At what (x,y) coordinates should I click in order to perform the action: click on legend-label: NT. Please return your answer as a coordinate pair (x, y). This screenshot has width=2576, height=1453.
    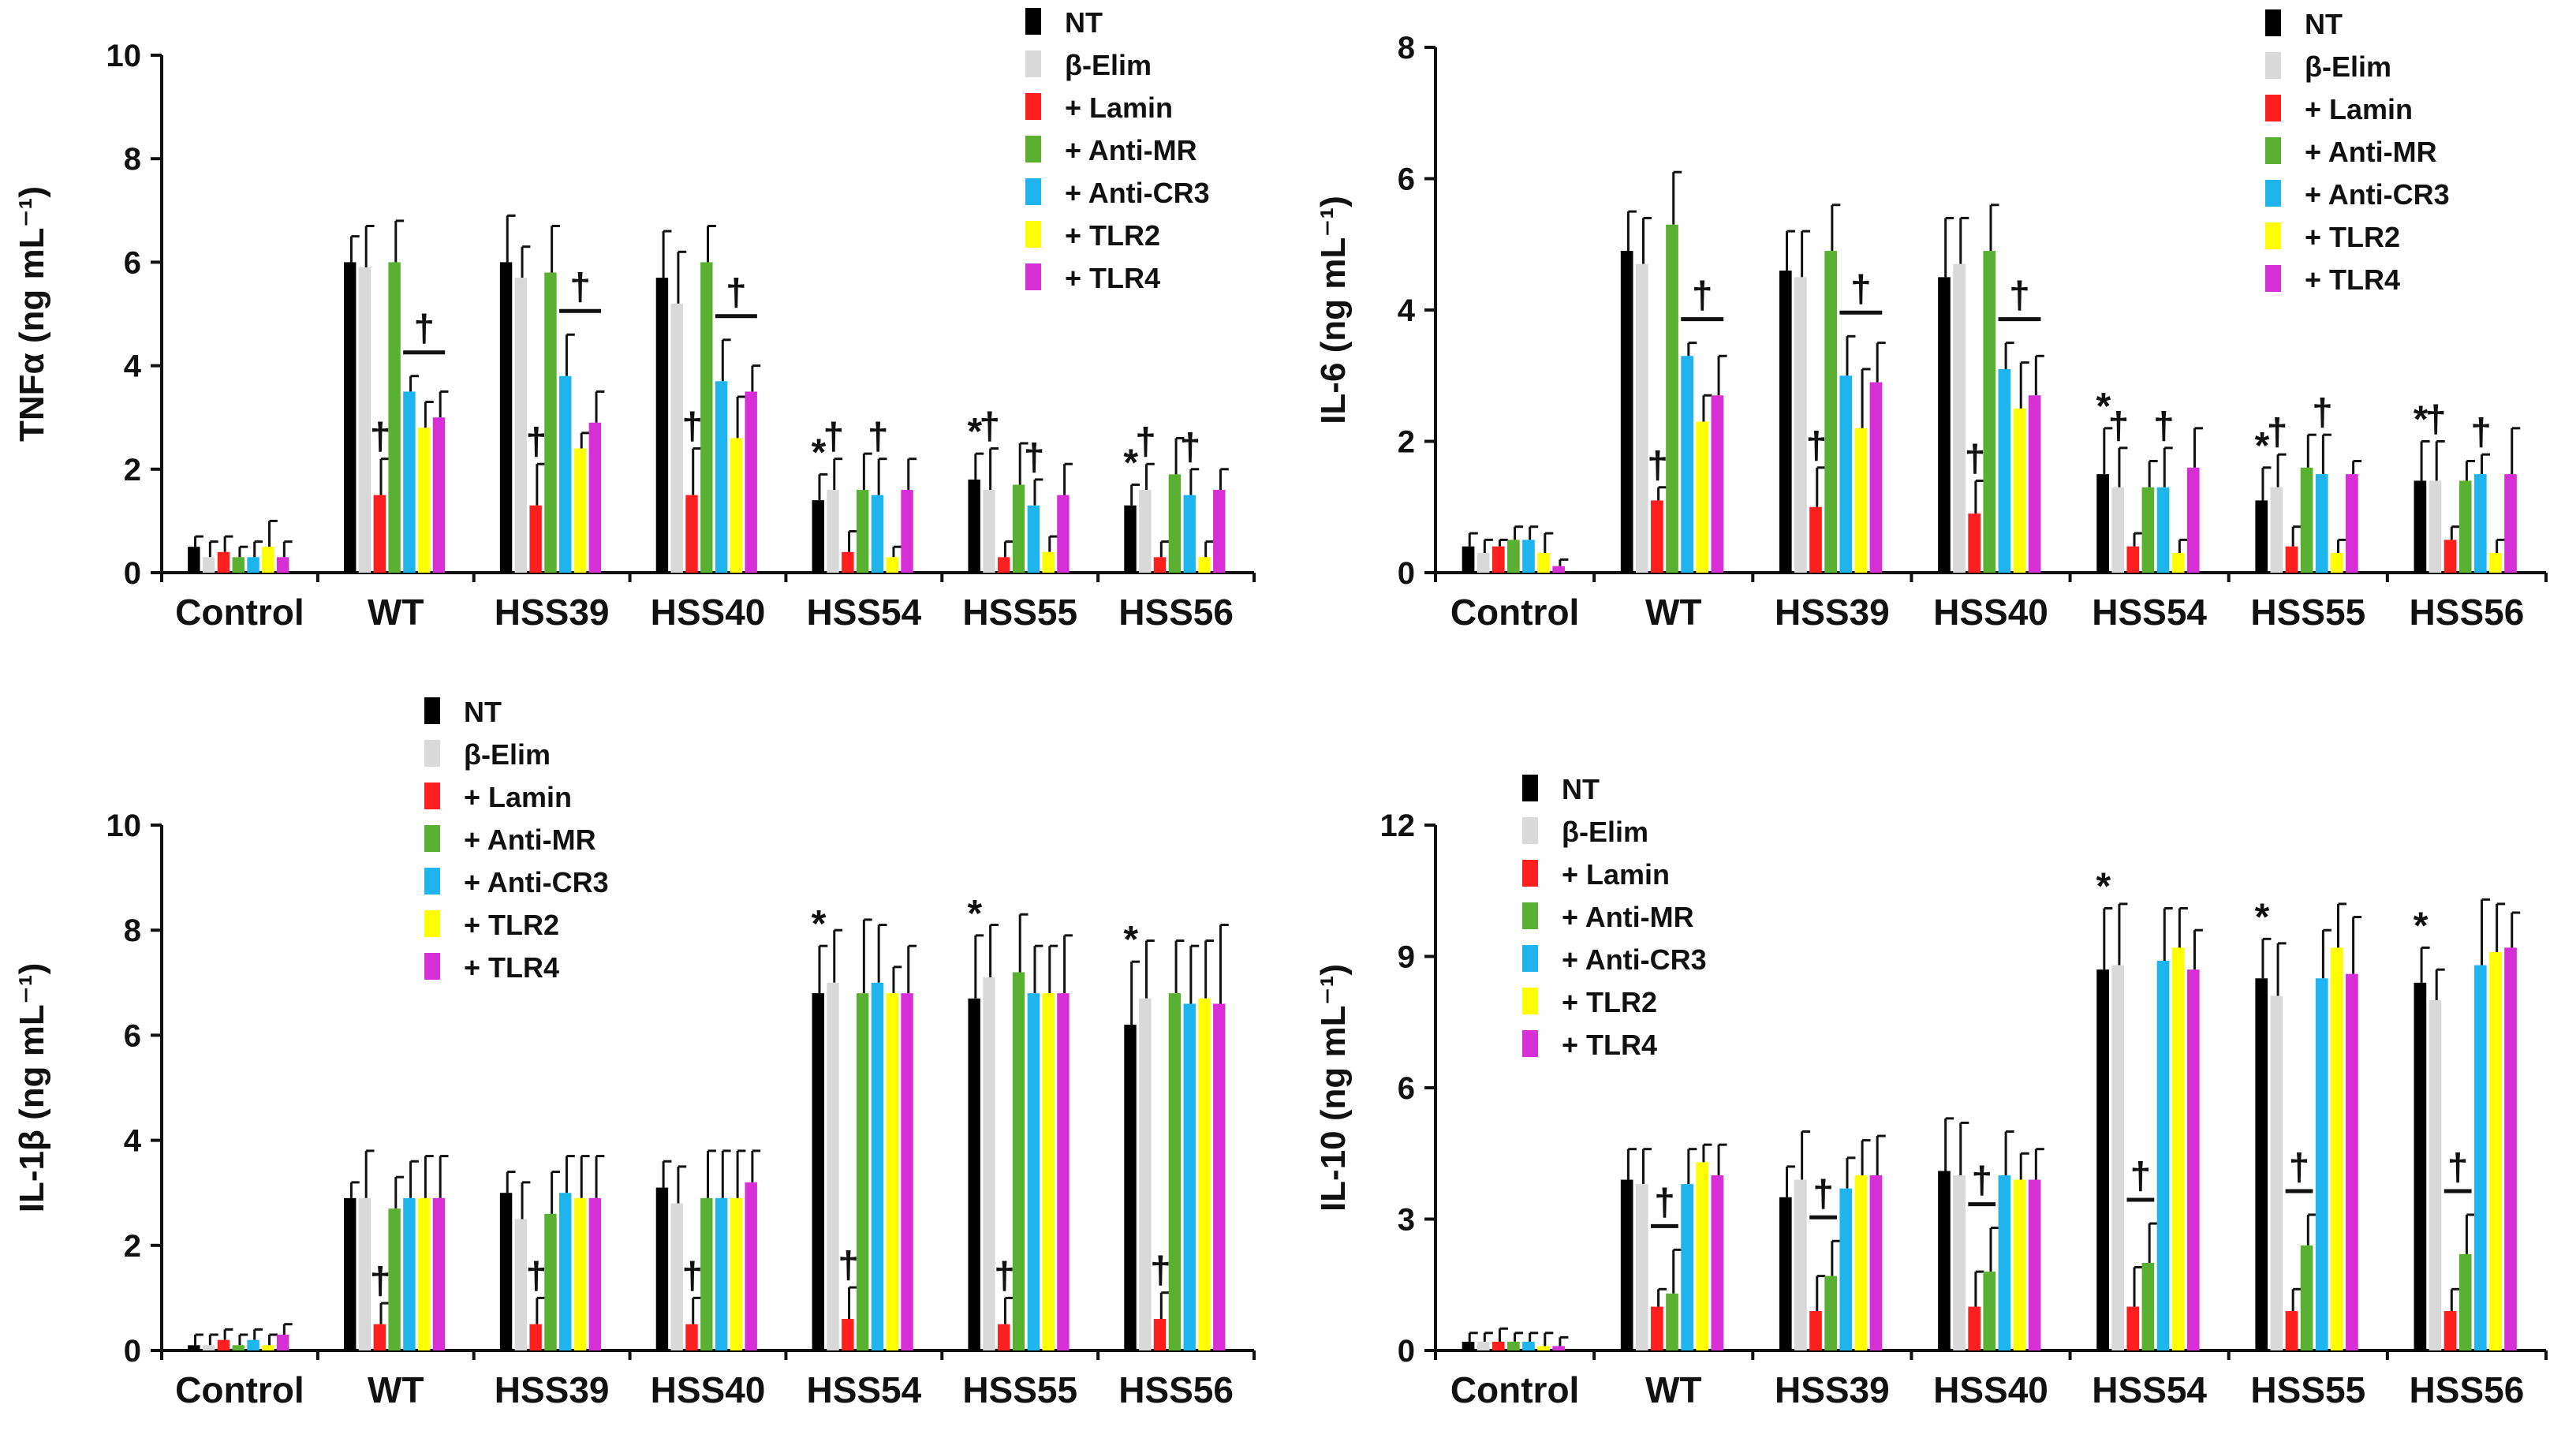
    Looking at the image, I should click on (1581, 789).